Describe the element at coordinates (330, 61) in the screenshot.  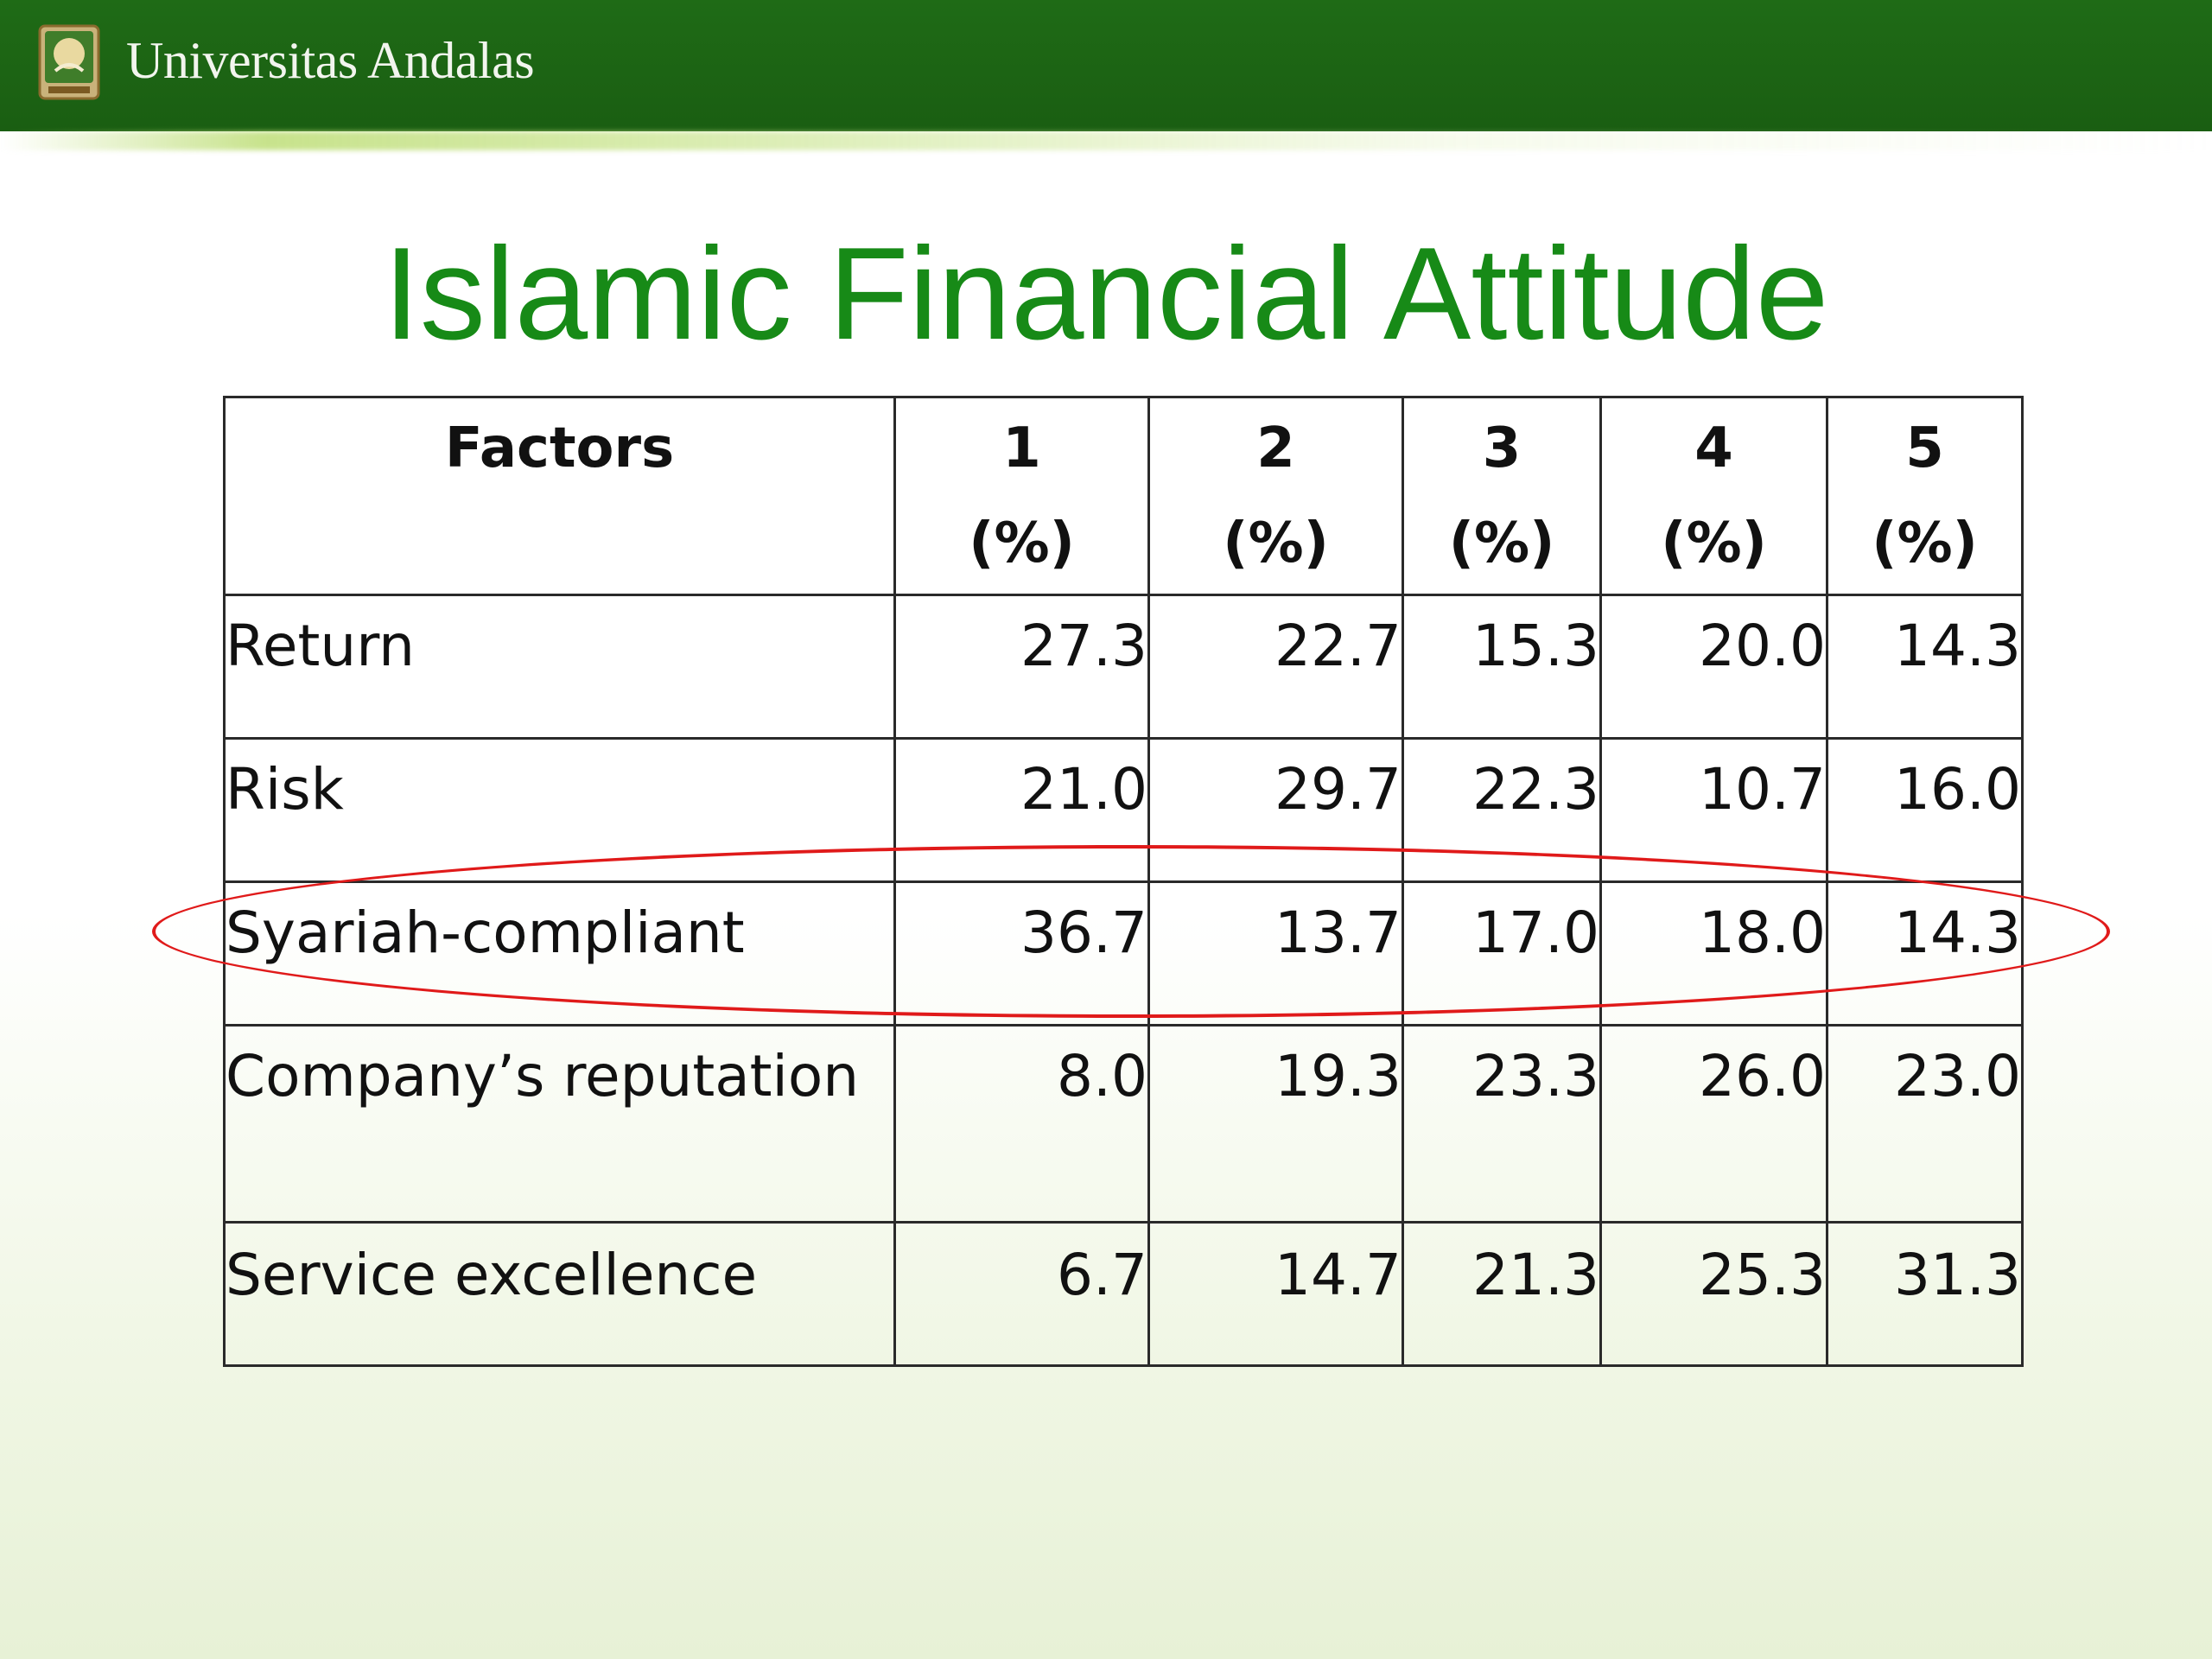
I see `institution-name: Universitas Andalas` at that location.